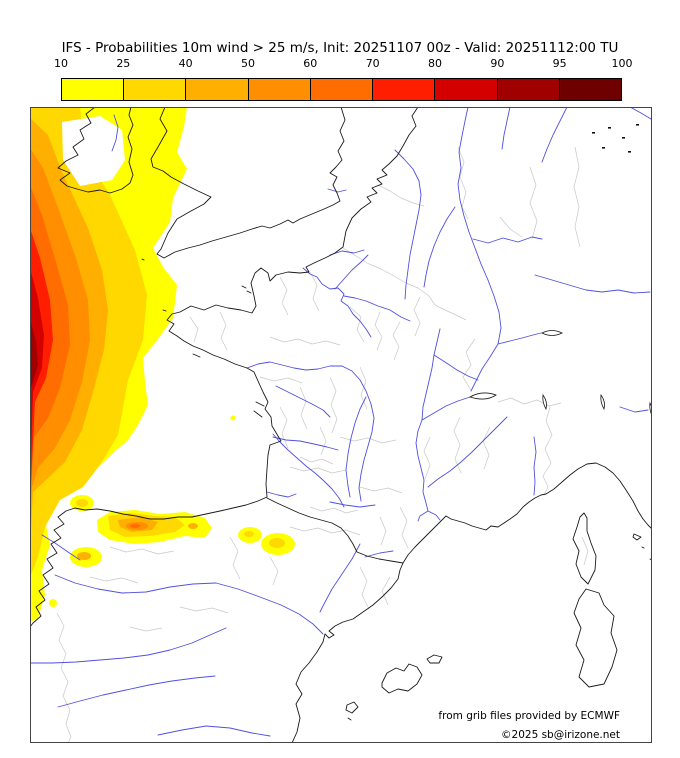  What do you see at coordinates (602, 402) in the screenshot?
I see `lake-como` at bounding box center [602, 402].